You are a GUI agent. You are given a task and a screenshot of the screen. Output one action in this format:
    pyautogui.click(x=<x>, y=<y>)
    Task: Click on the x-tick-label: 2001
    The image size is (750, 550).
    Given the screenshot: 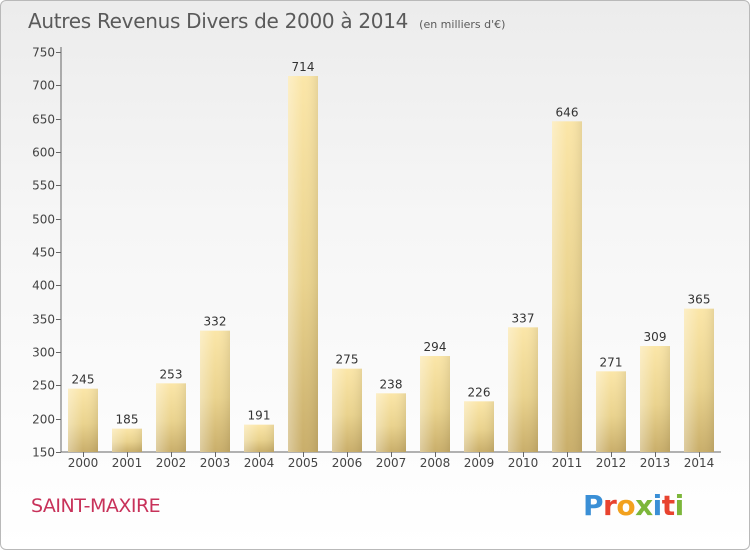 What is the action you would take?
    pyautogui.click(x=127, y=463)
    